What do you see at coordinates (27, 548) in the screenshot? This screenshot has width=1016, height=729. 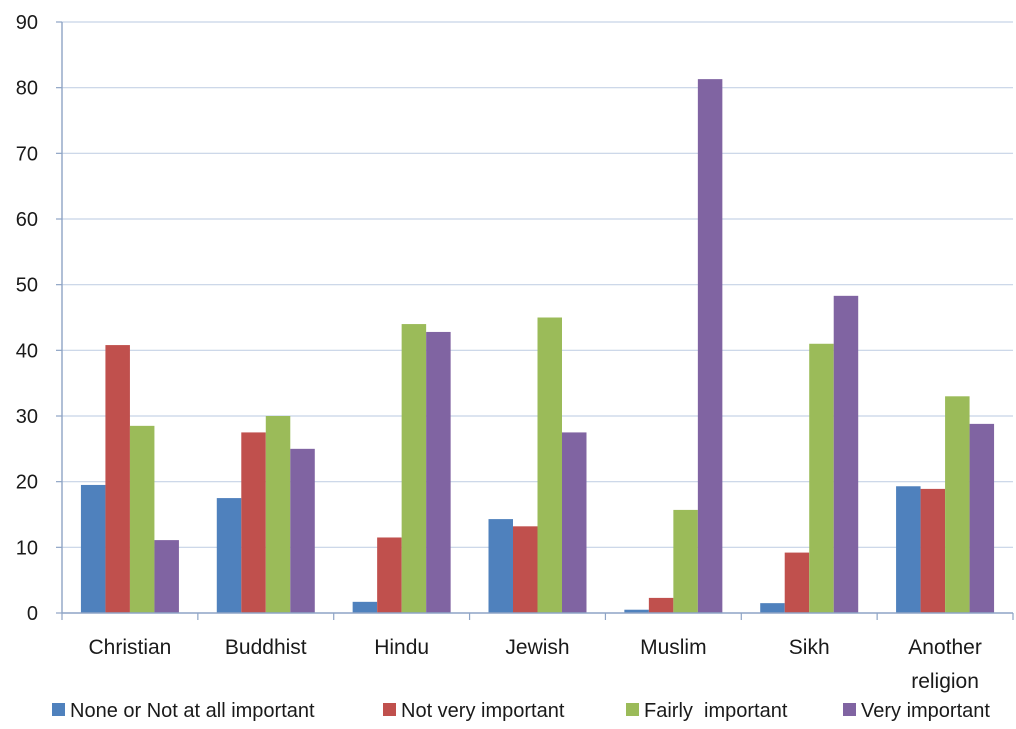 I see `y-tick-label: 10` at bounding box center [27, 548].